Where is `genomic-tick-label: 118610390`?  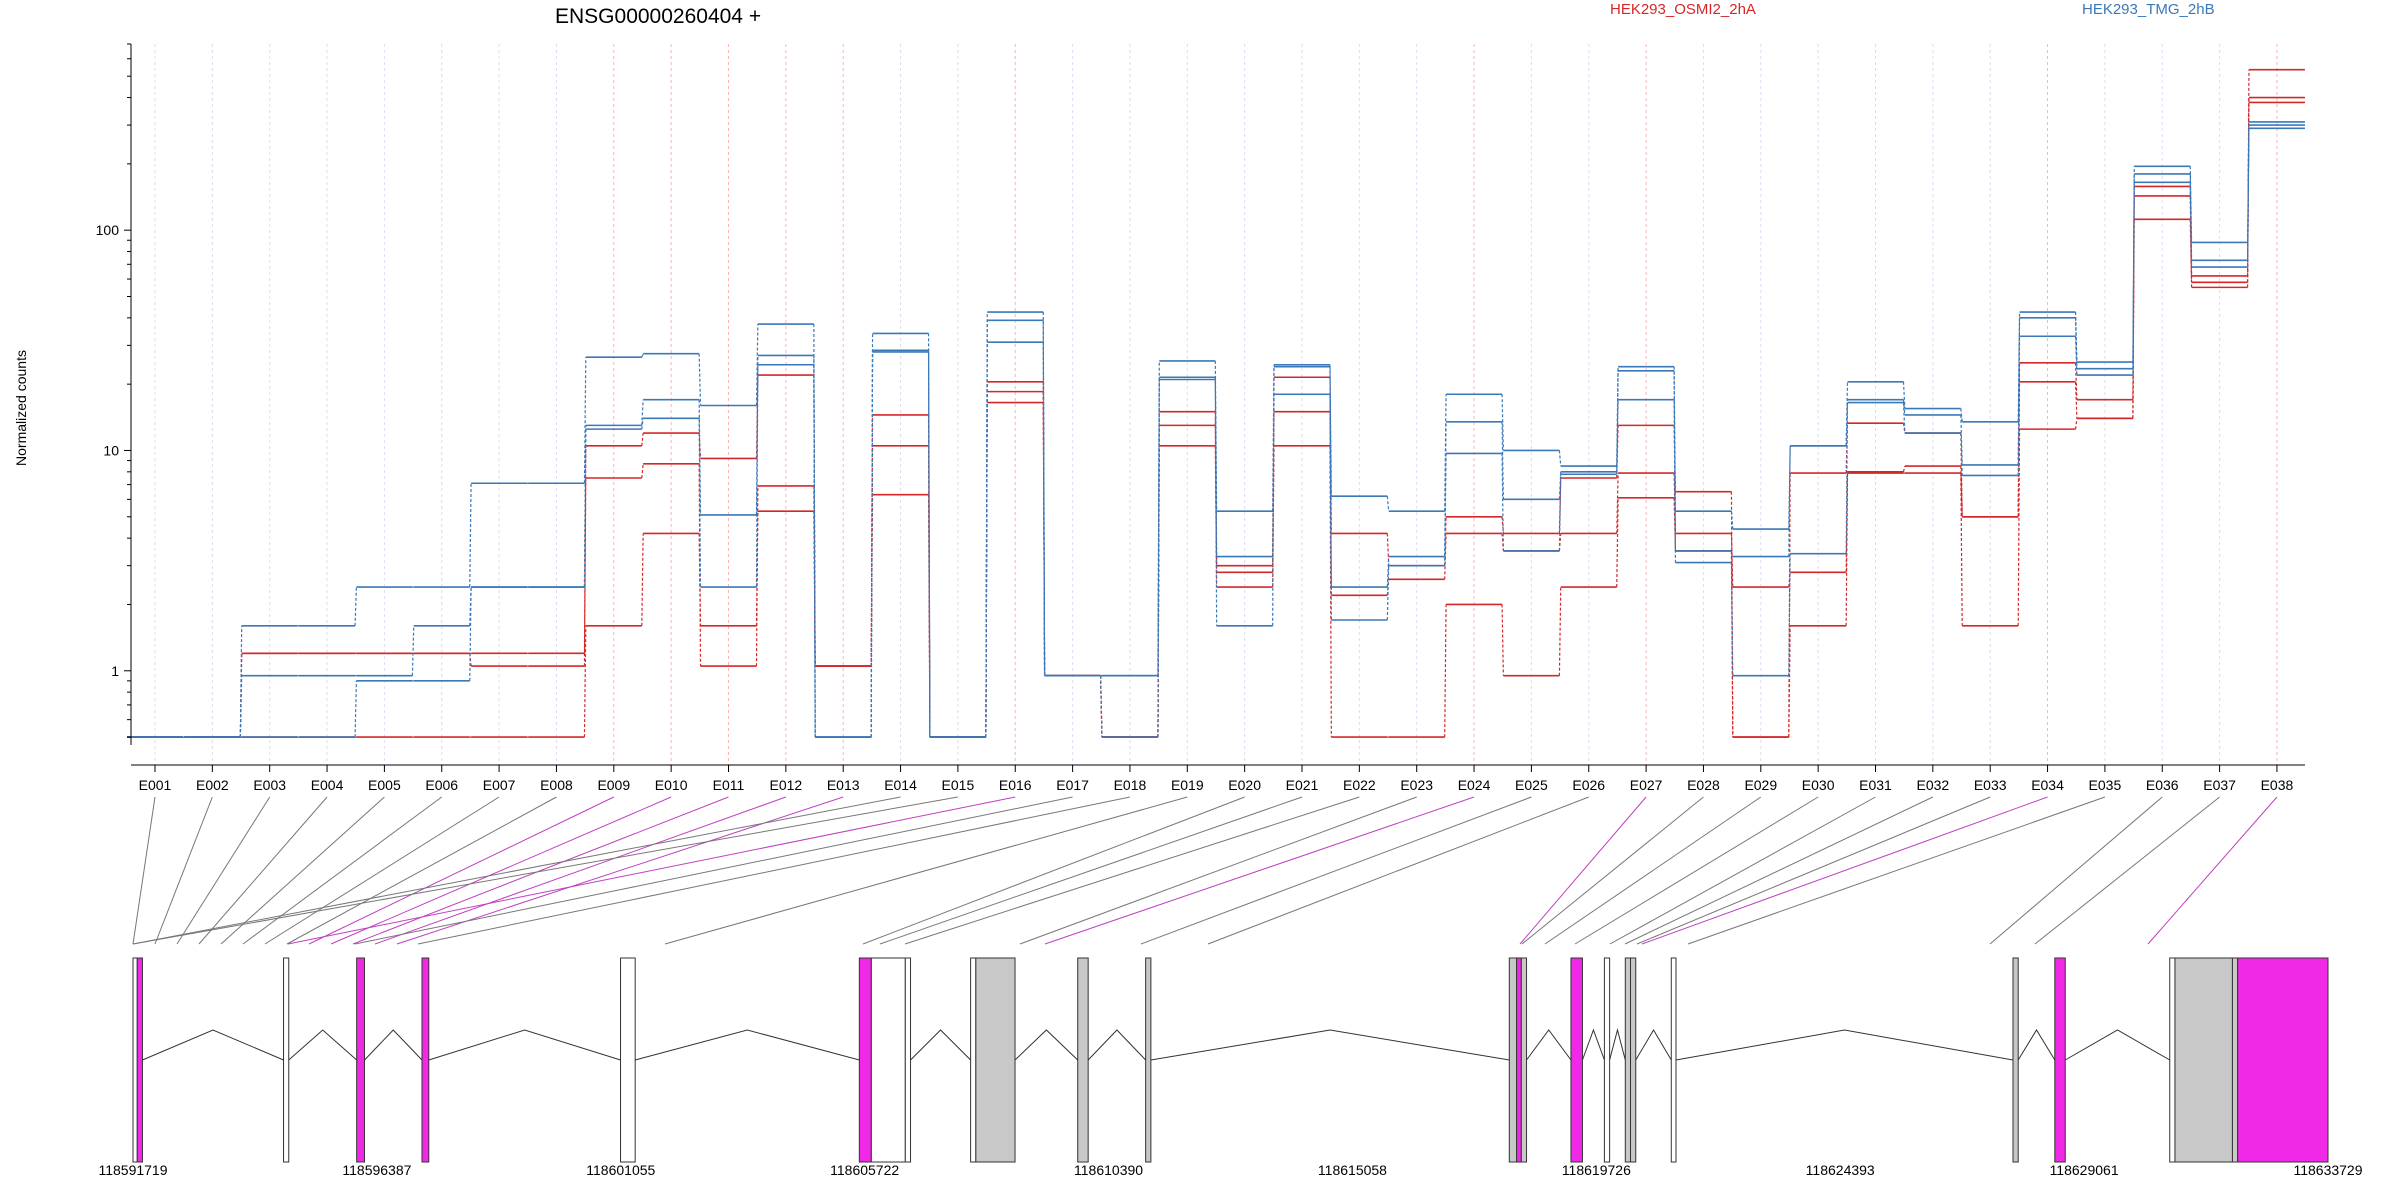 genomic-tick-label: 118610390 is located at coordinates (1108, 1170).